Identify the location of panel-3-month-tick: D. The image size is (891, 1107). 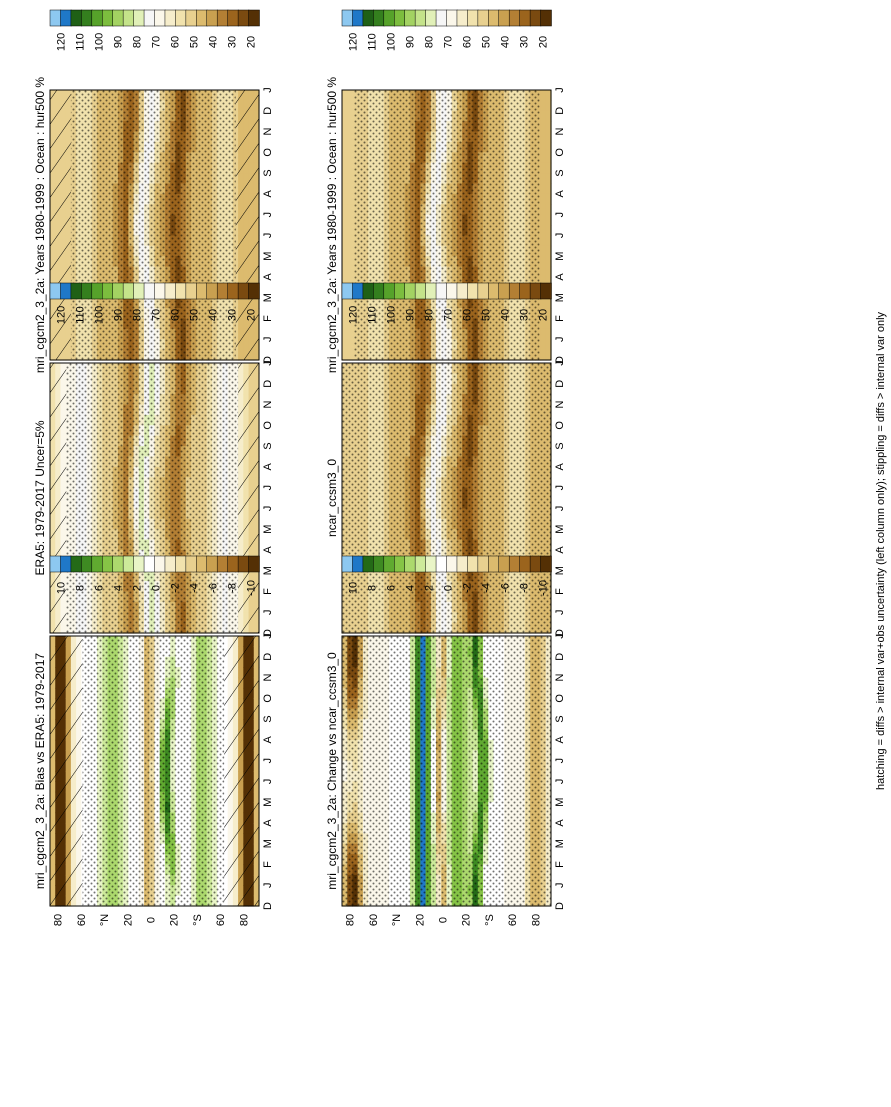
(268, 633).